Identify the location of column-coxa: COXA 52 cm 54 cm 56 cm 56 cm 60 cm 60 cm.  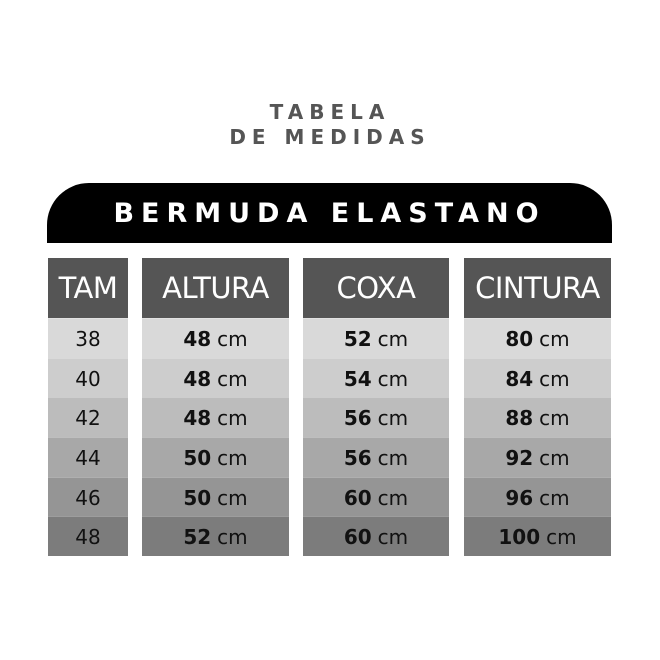
(376, 407).